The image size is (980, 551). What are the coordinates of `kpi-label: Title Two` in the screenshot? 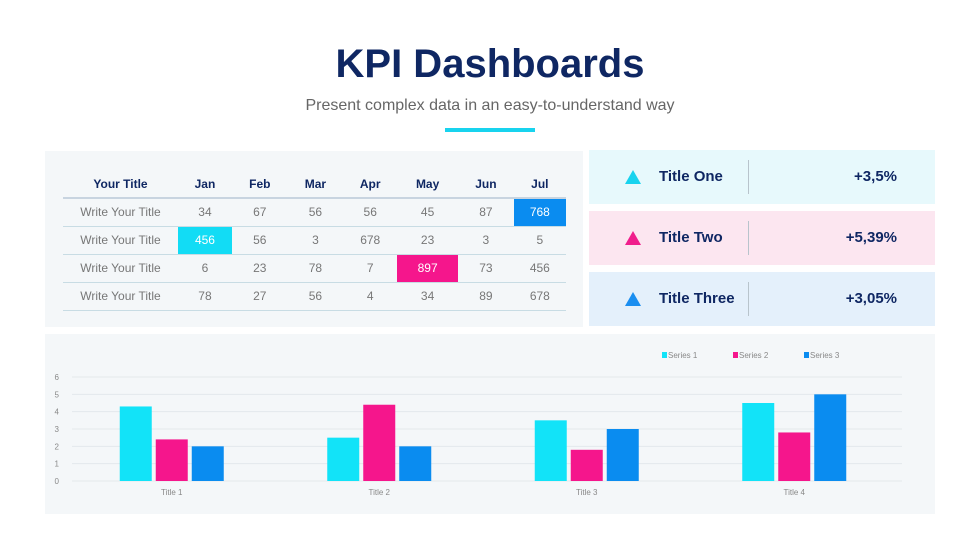 It's located at (691, 237).